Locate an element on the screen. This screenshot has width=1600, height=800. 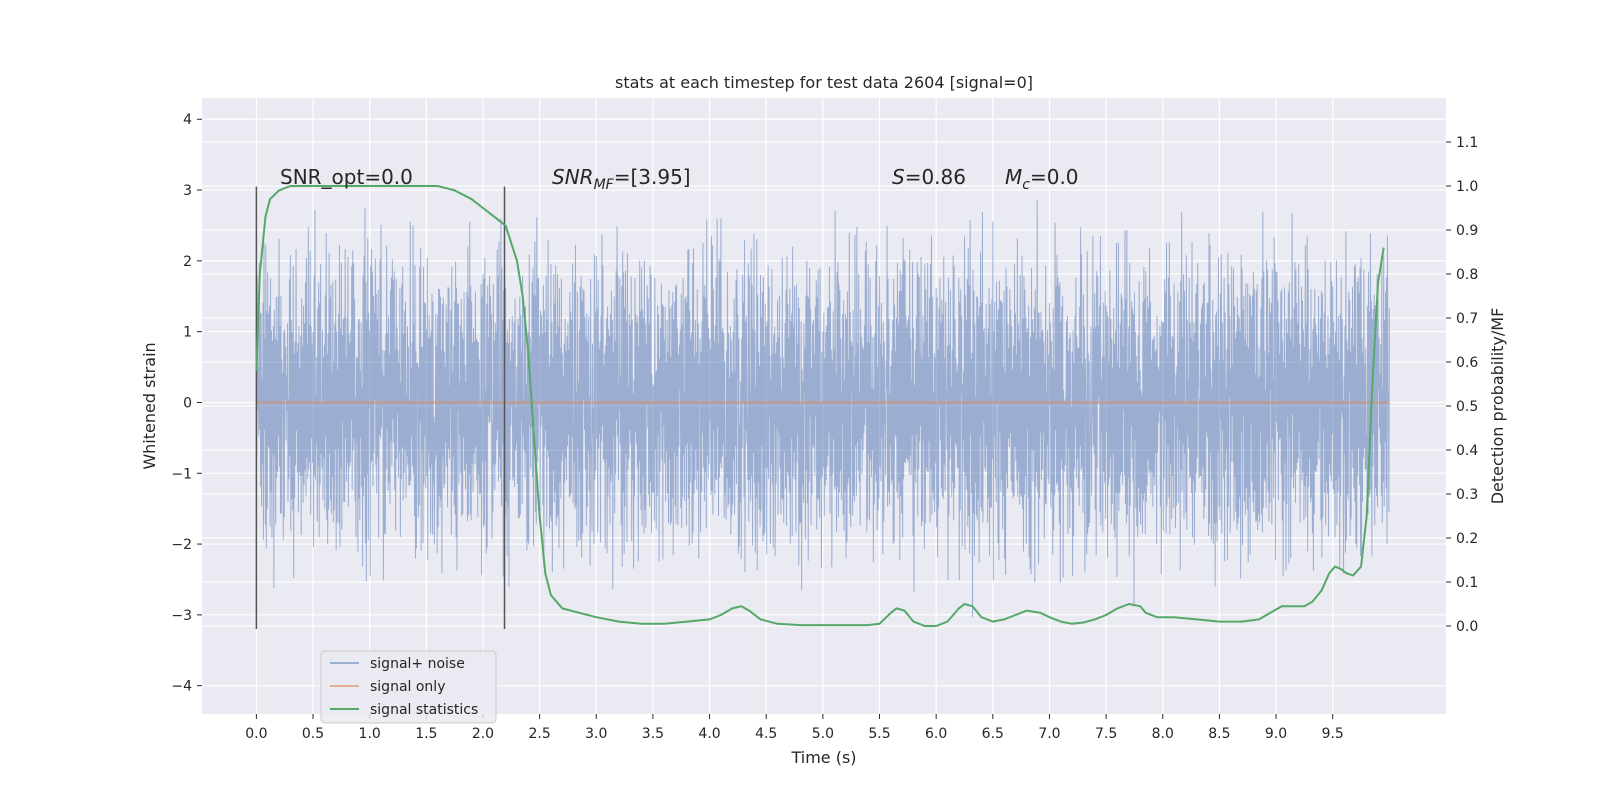
y-tick-label: 0 is located at coordinates (187, 403).